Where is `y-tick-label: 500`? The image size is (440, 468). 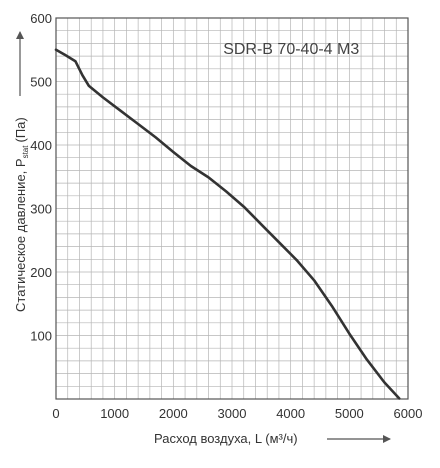 y-tick-label: 500 is located at coordinates (41, 82).